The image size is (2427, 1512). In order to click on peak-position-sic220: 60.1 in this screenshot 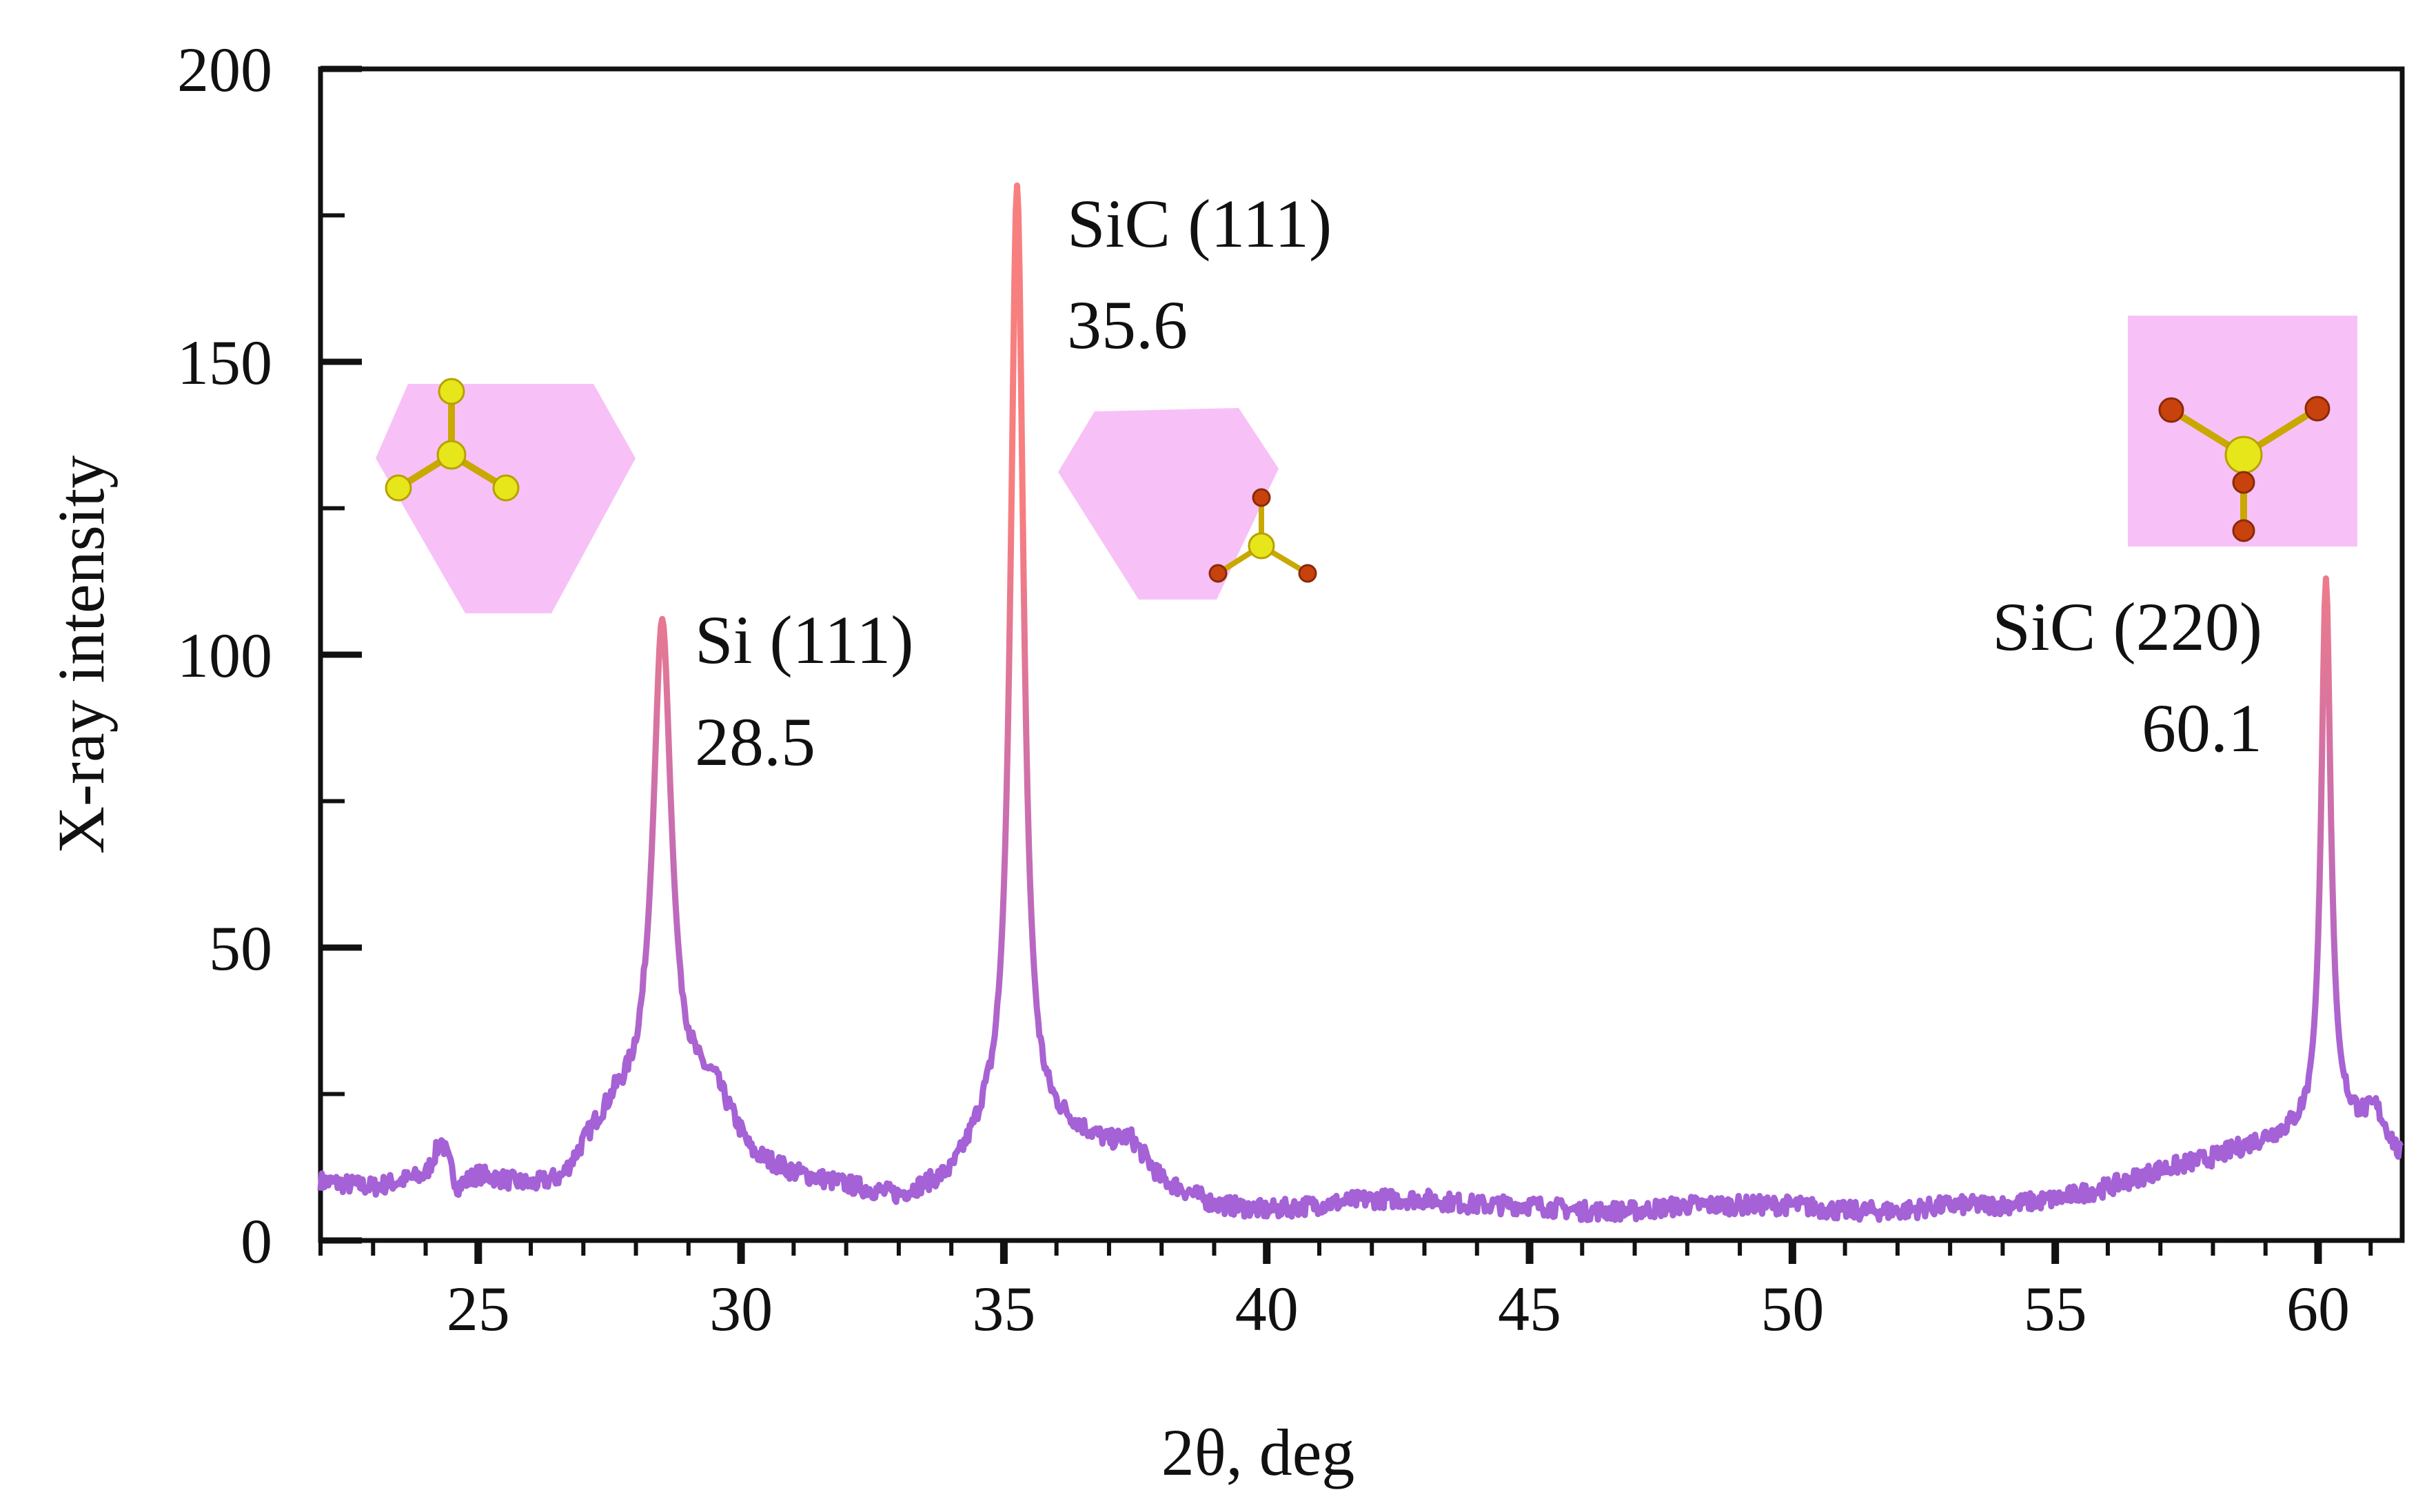, I will do `click(2202, 728)`.